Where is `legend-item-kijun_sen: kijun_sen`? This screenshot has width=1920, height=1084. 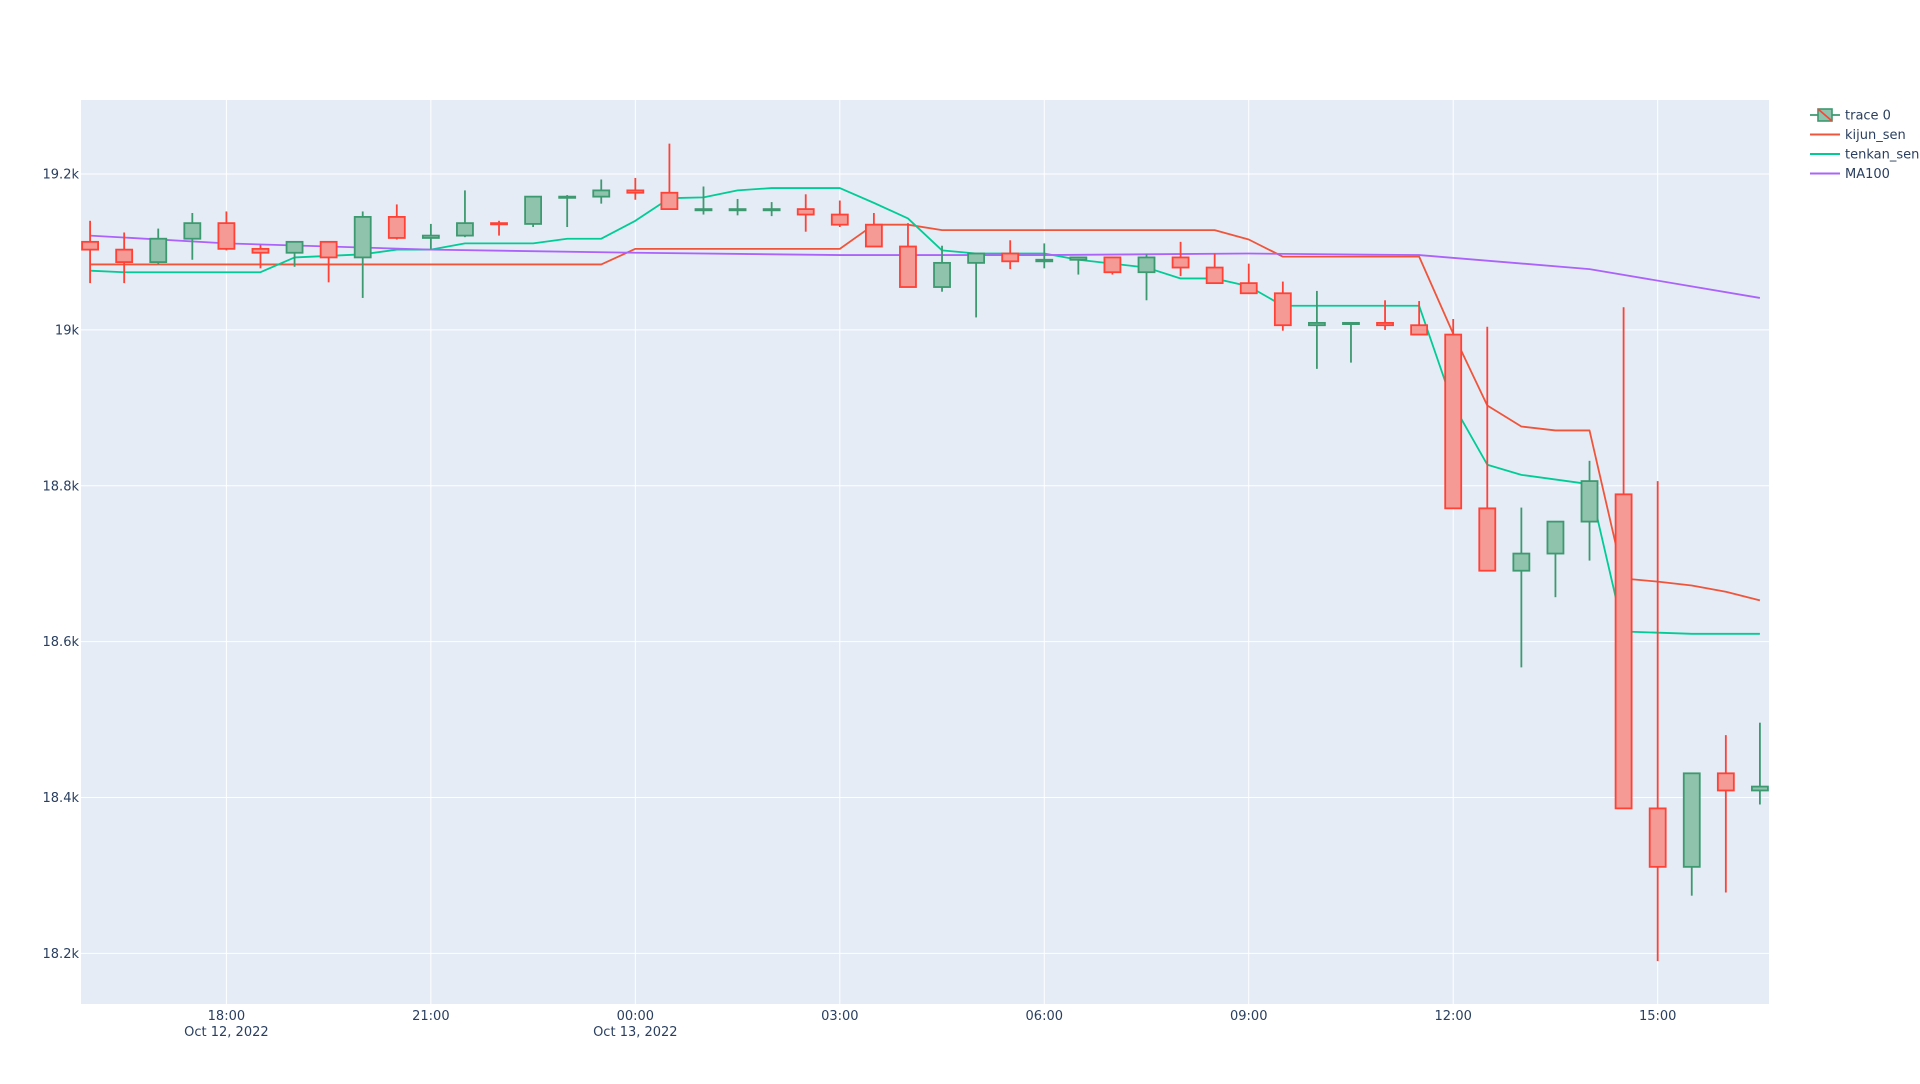 legend-item-kijun_sen: kijun_sen is located at coordinates (1858, 135).